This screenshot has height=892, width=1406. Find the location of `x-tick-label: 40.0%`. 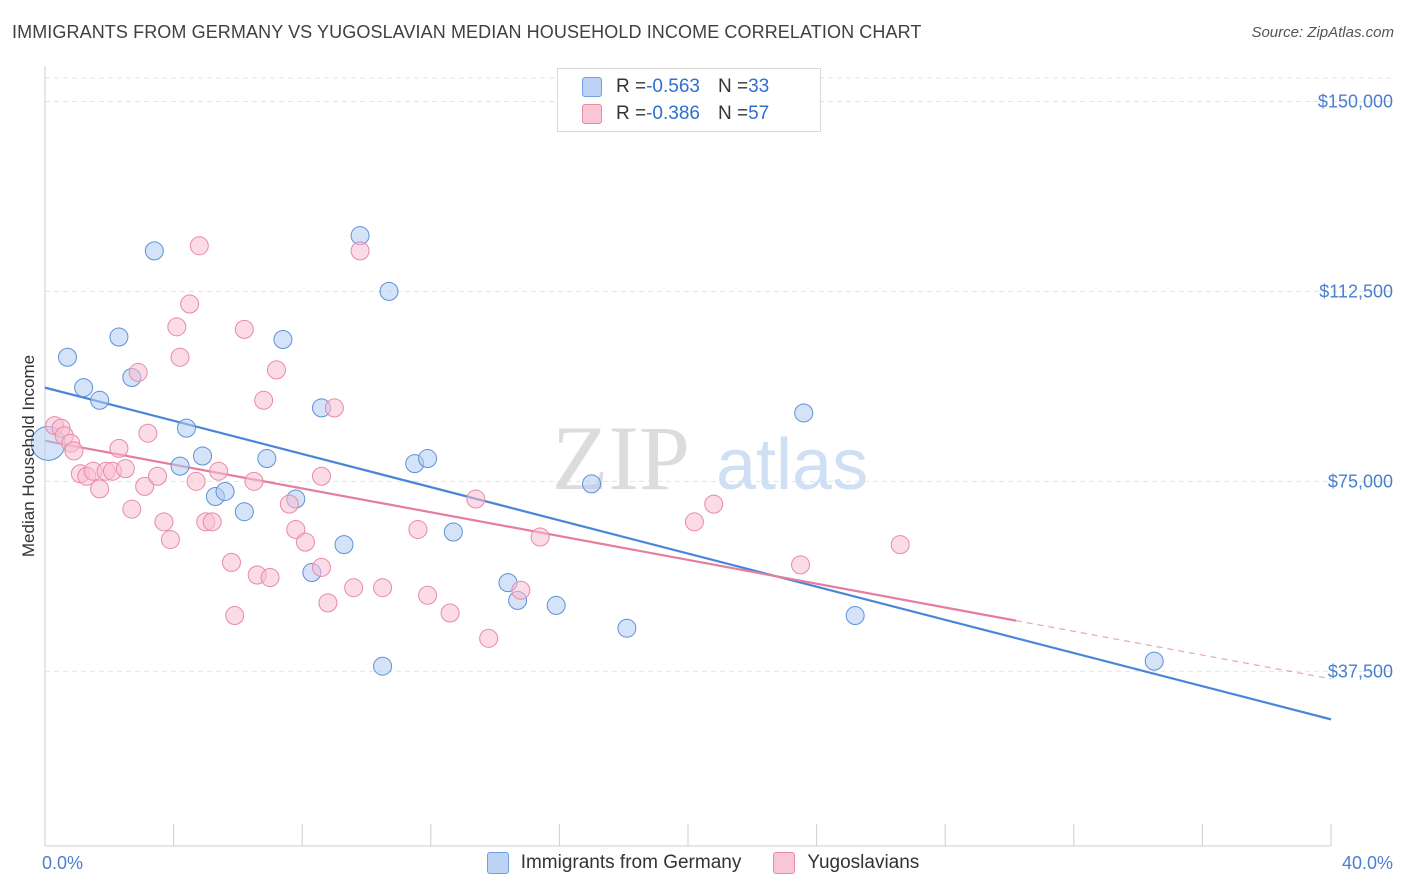

x-tick-label: 40.0% is located at coordinates (1367, 863).